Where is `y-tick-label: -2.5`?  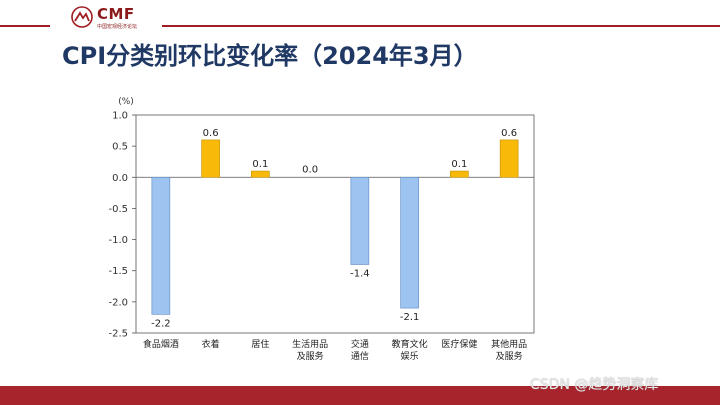
y-tick-label: -2.5 is located at coordinates (118, 334).